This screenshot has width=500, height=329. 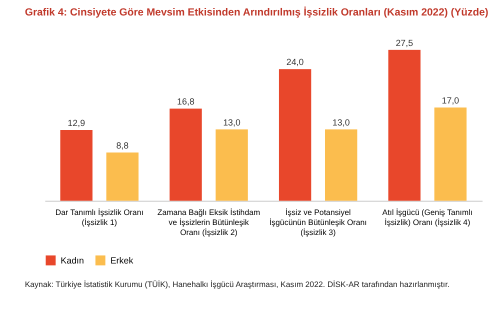 I want to click on x-tick-label: İşsiz ve Potansiyel İşgücünün Bütünleşik Oranı (İşsizlik 3), so click(x=318, y=223).